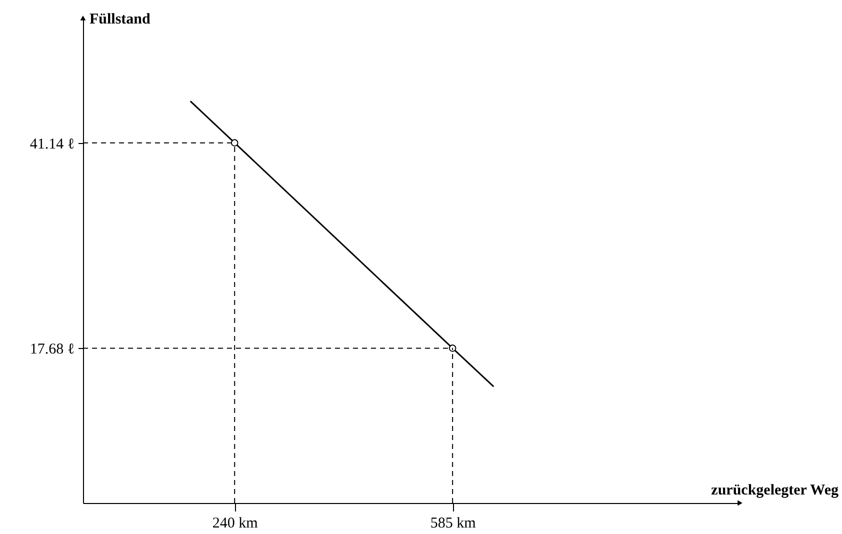 This screenshot has height=534, width=842. I want to click on x-tick-label: 585 km, so click(453, 524).